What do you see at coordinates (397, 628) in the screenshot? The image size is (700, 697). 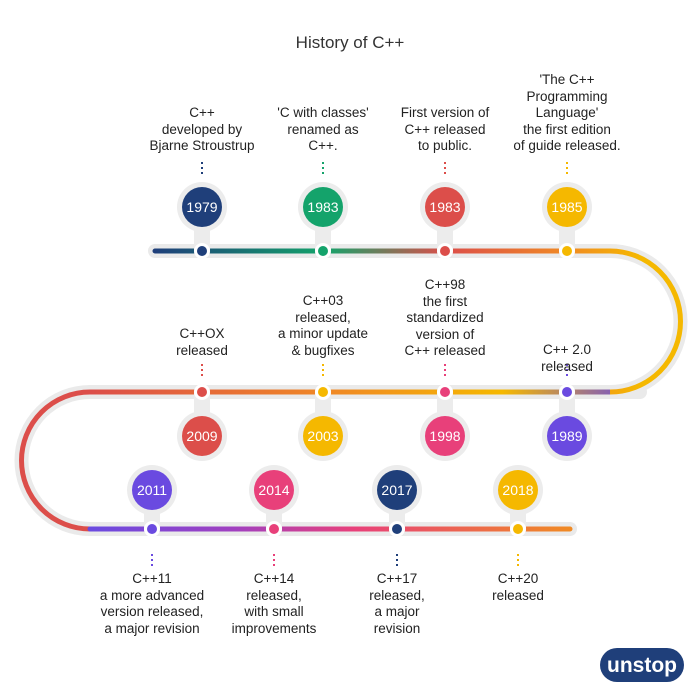 I see `description-line: revision` at bounding box center [397, 628].